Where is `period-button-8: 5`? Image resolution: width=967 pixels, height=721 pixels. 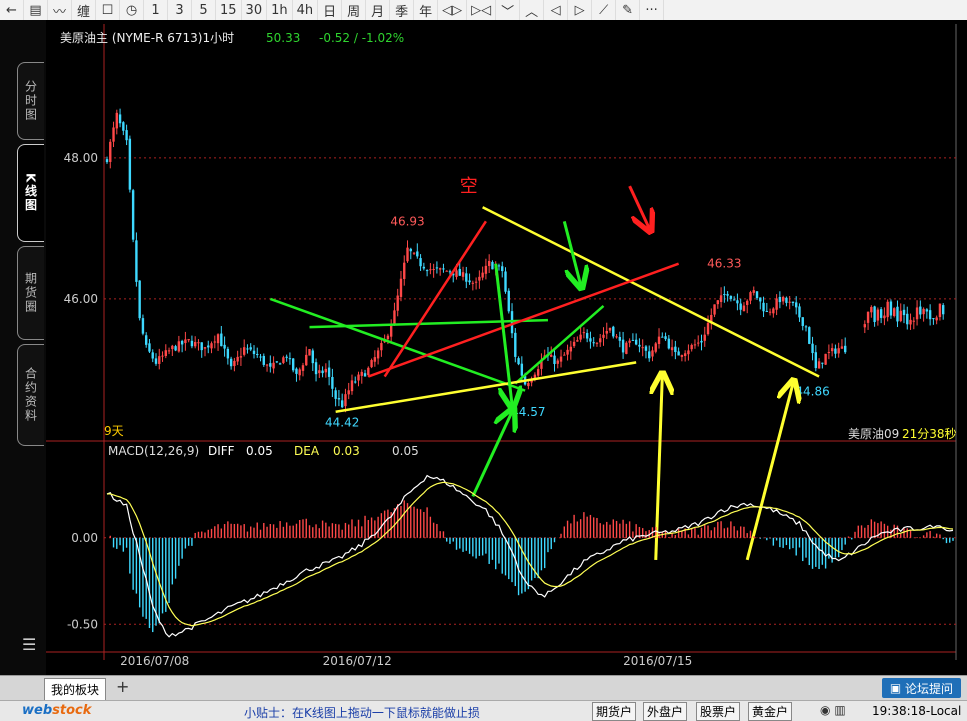 period-button-8: 5 is located at coordinates (204, 10).